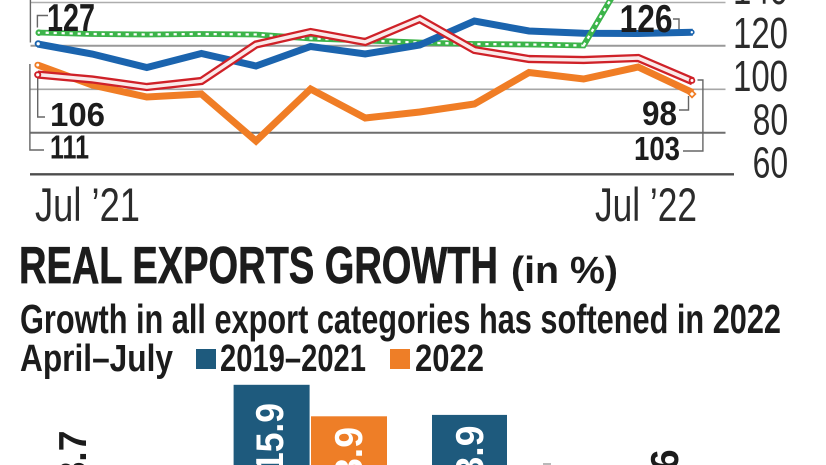 The image size is (826, 465). Describe the element at coordinates (77, 114) in the screenshot. I see `svg-text: 106` at that location.